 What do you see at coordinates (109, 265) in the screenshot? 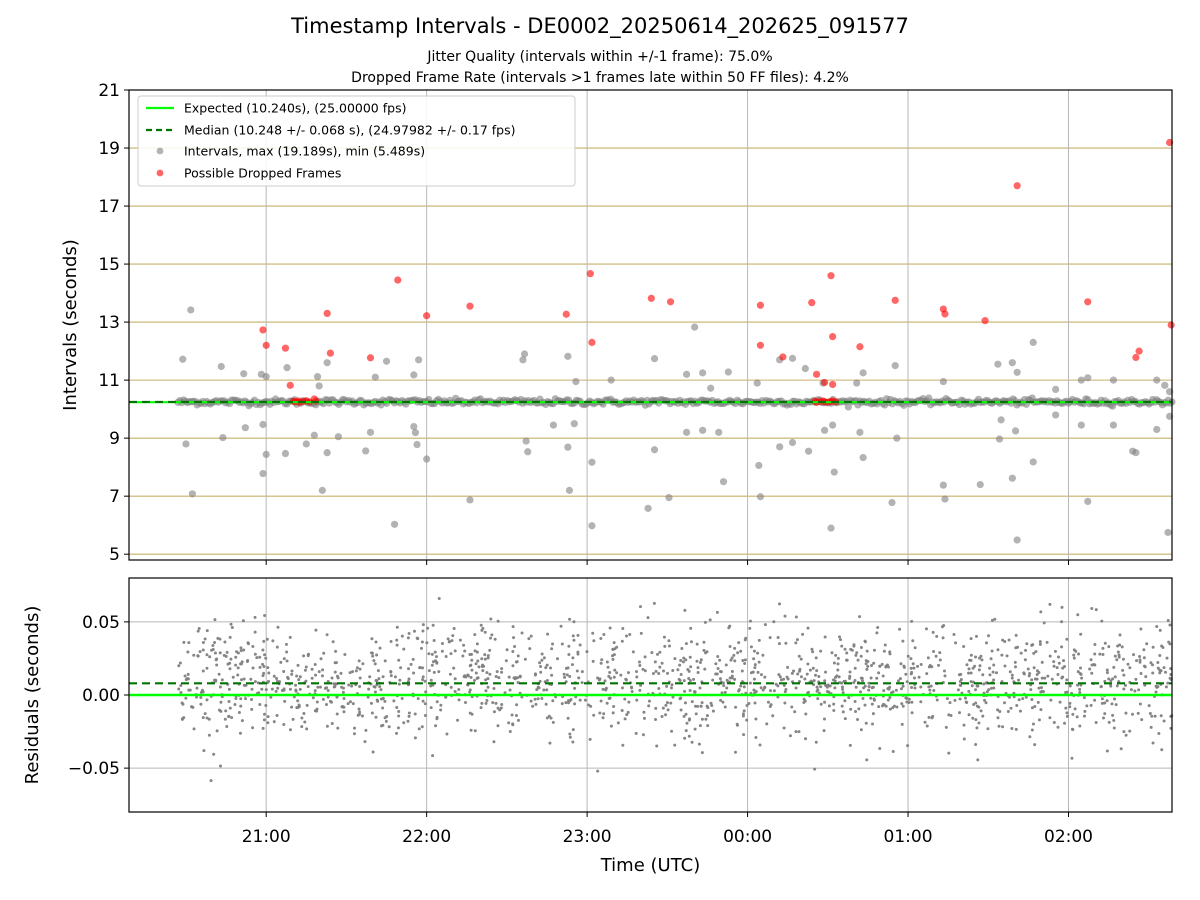
I see `intervals-ytick-label-5: 15` at bounding box center [109, 265].